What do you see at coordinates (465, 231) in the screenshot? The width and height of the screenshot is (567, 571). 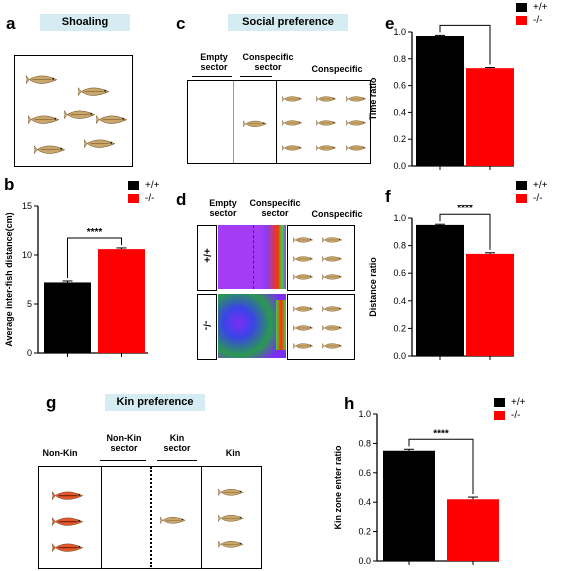 I see `significance-bracket` at bounding box center [465, 231].